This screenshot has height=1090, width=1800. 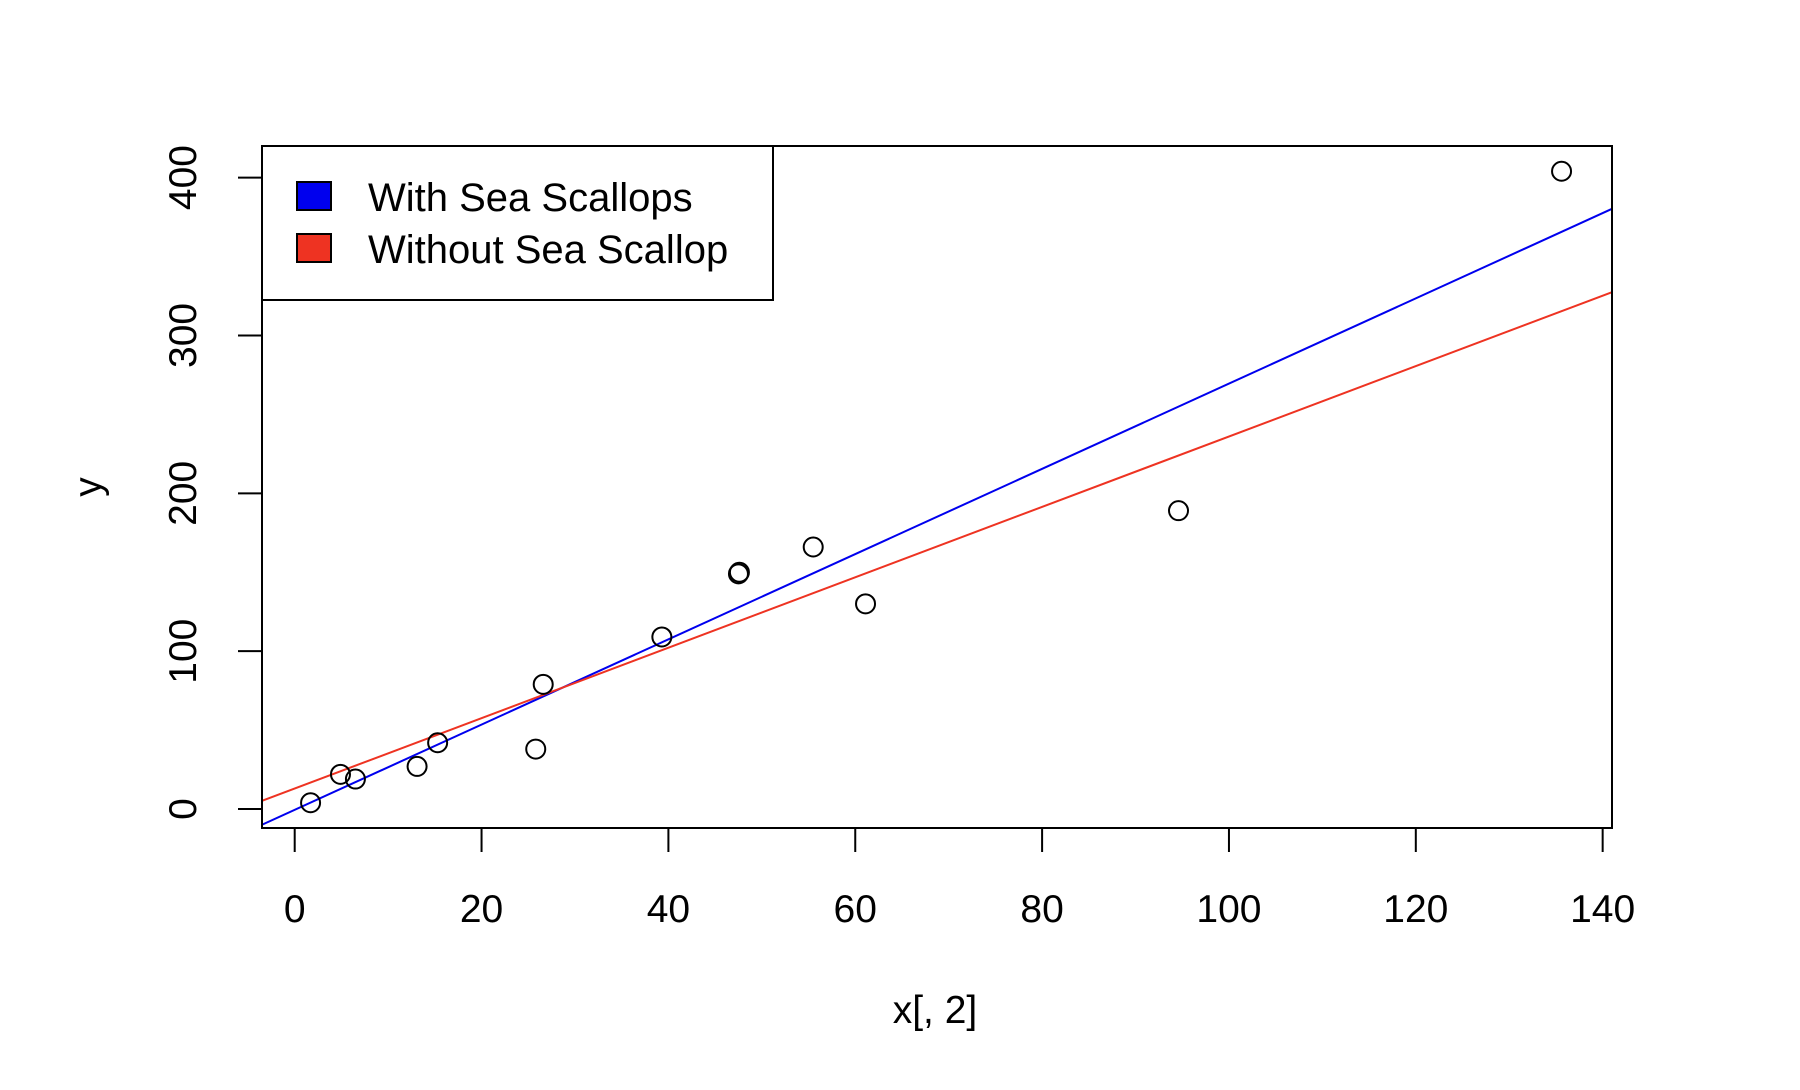 What do you see at coordinates (530, 198) in the screenshot?
I see `legend-label-with-sea-scallops: With Sea Scallops` at bounding box center [530, 198].